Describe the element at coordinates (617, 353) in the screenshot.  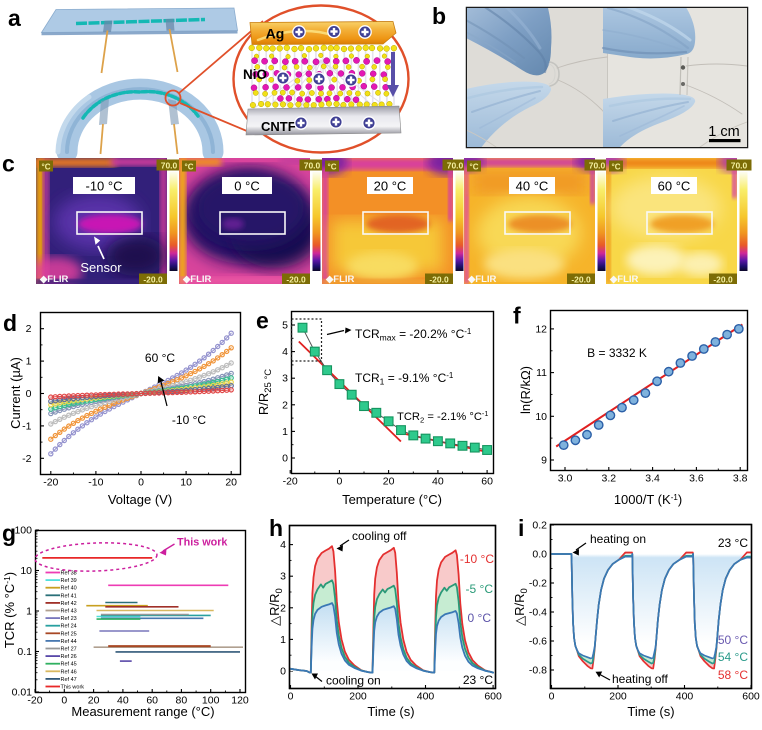
I see `svg-text: B = 3332 K` at that location.